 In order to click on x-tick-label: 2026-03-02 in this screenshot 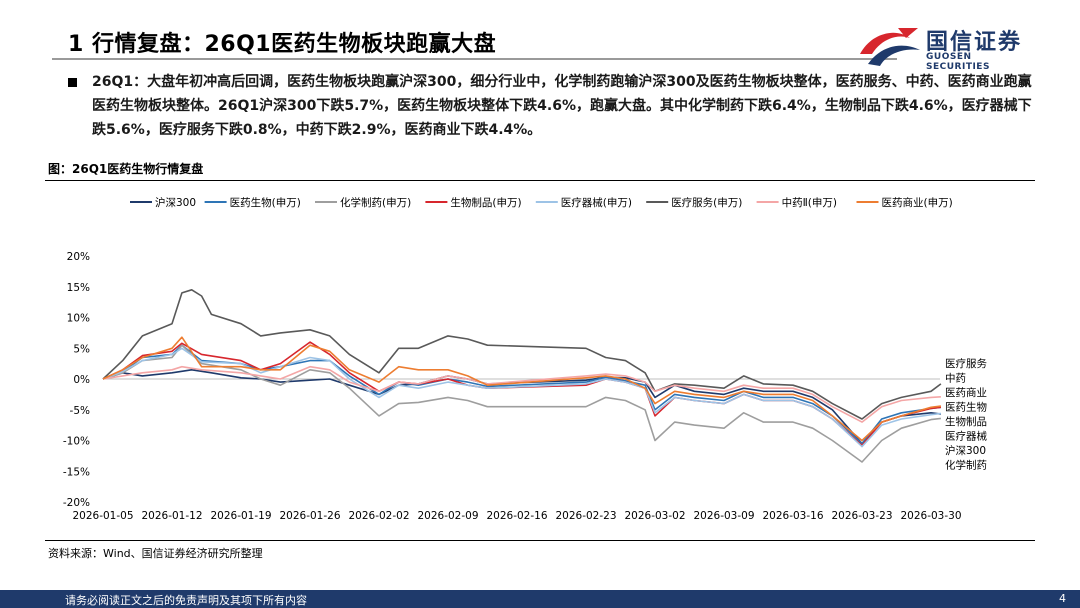, I will do `click(654, 516)`.